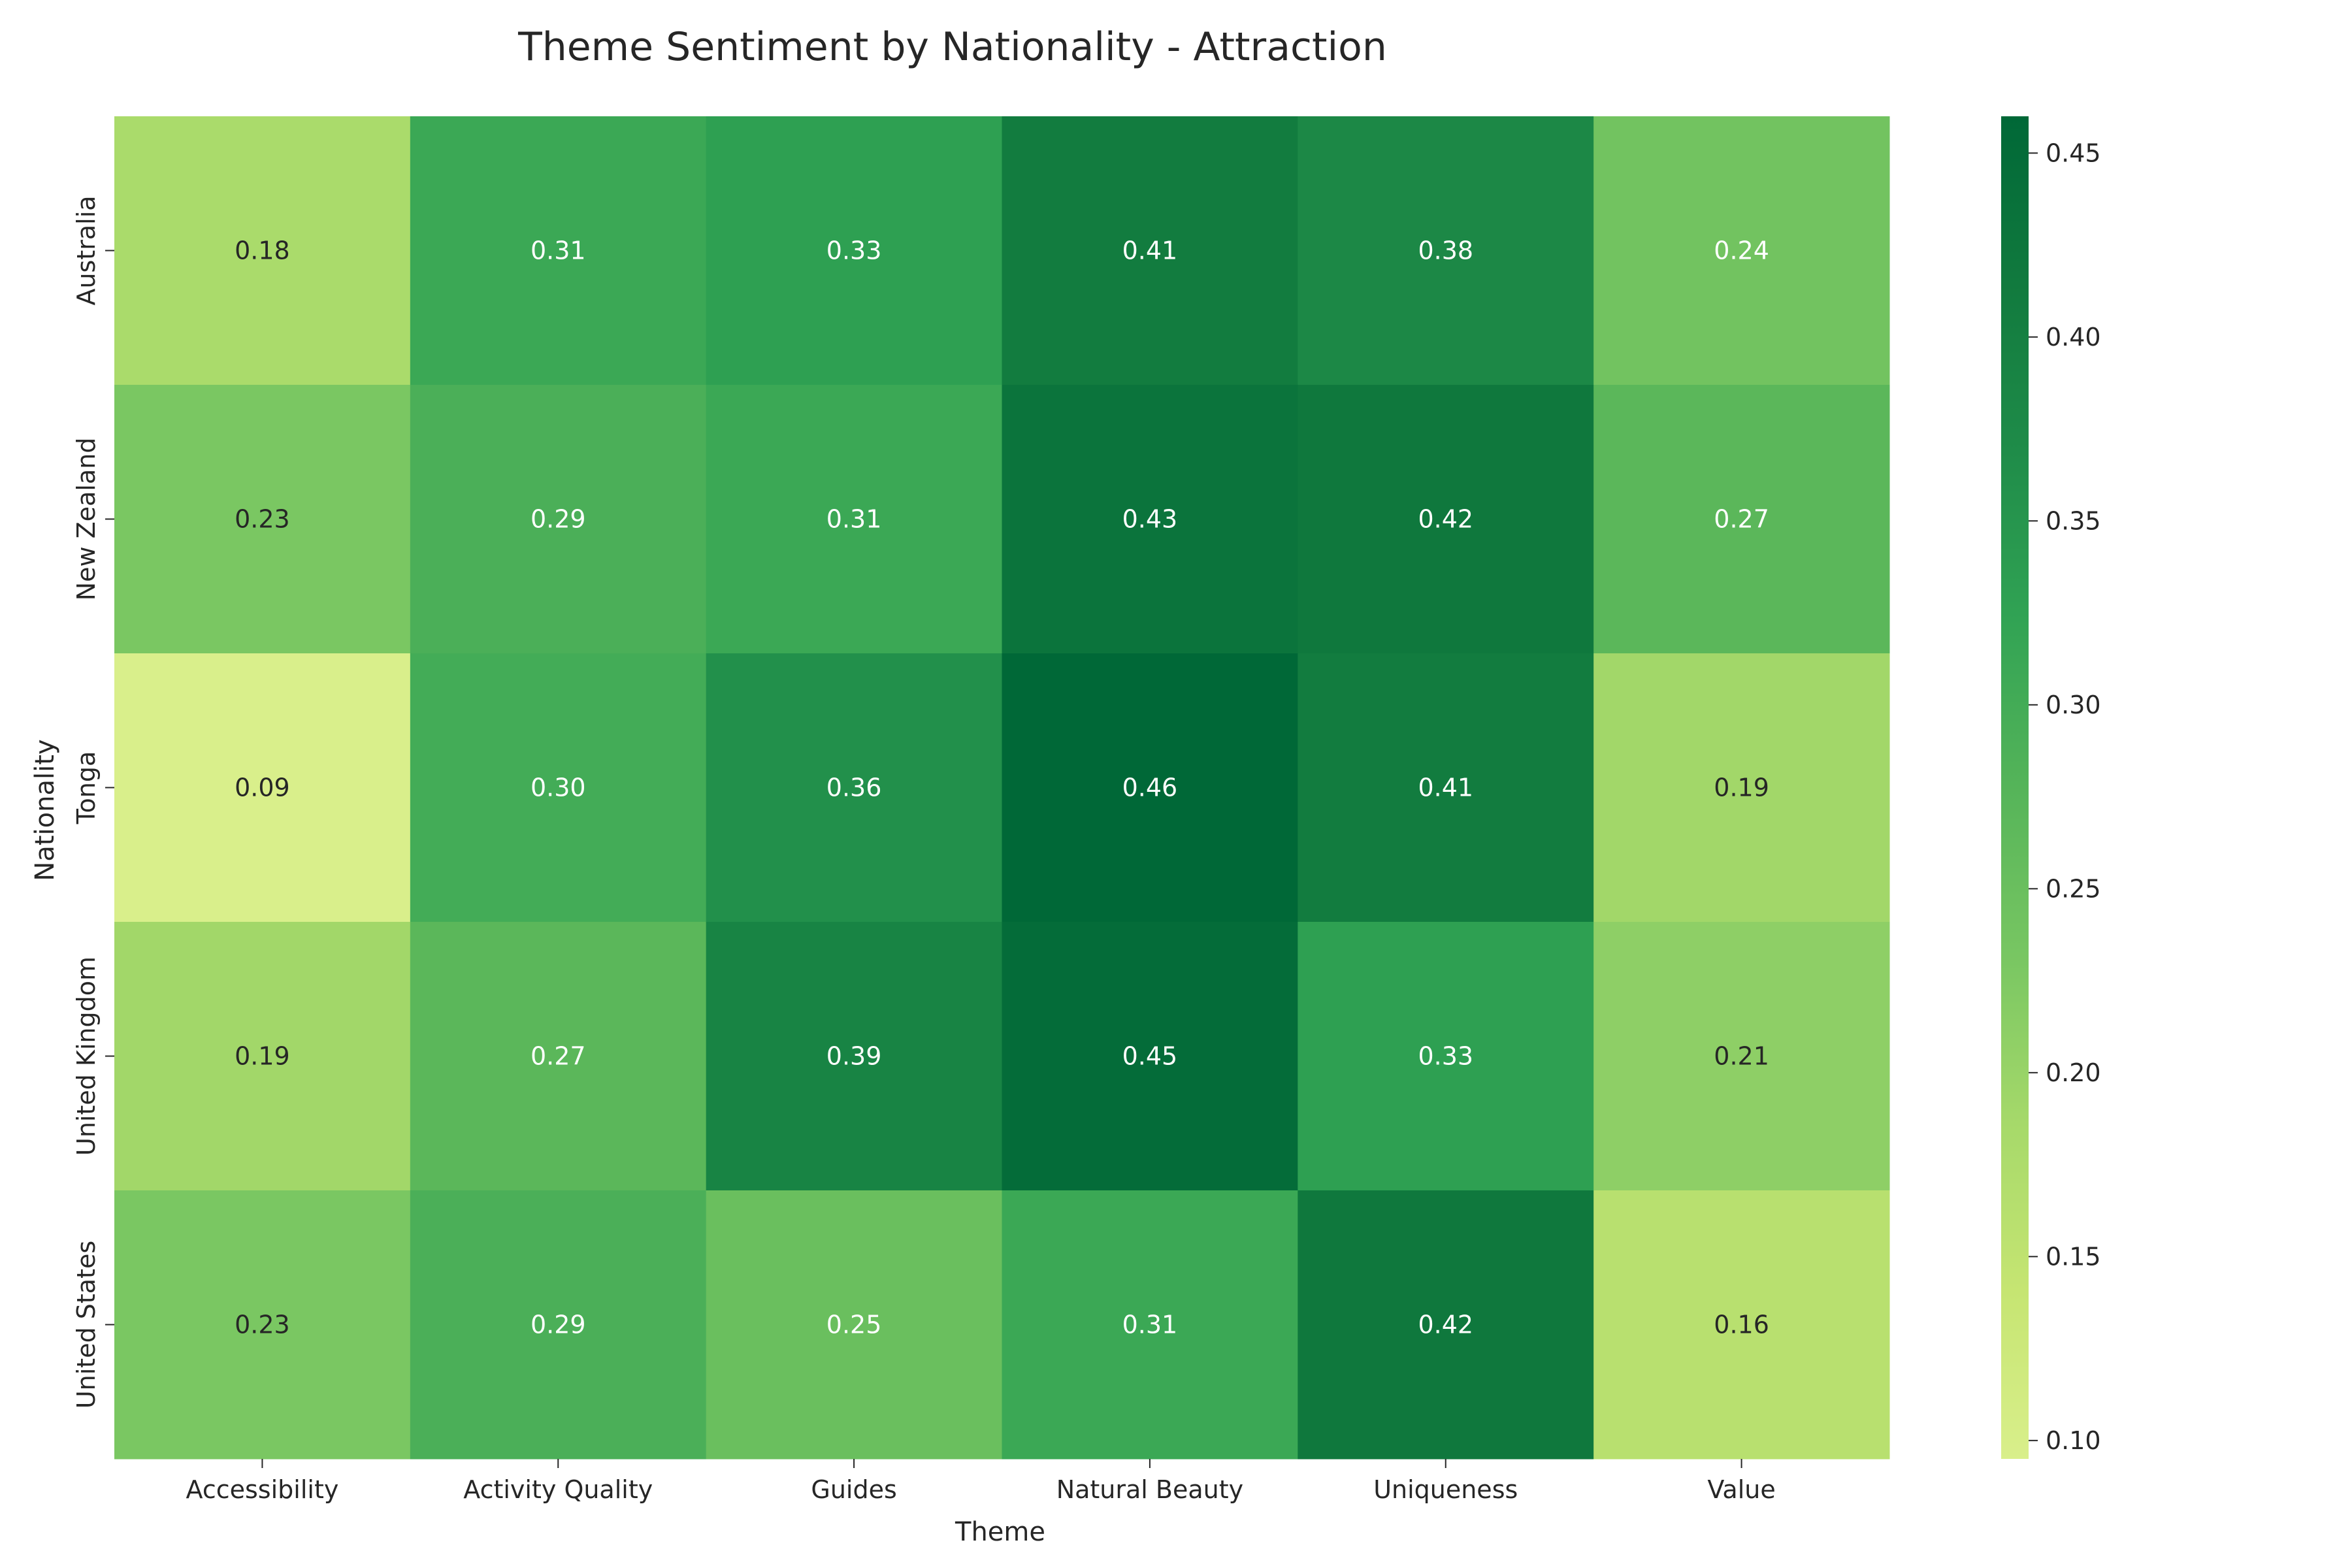 Image resolution: width=2352 pixels, height=1568 pixels. Describe the element at coordinates (2073, 153) in the screenshot. I see `colorbar-tick-label: 0.45` at that location.